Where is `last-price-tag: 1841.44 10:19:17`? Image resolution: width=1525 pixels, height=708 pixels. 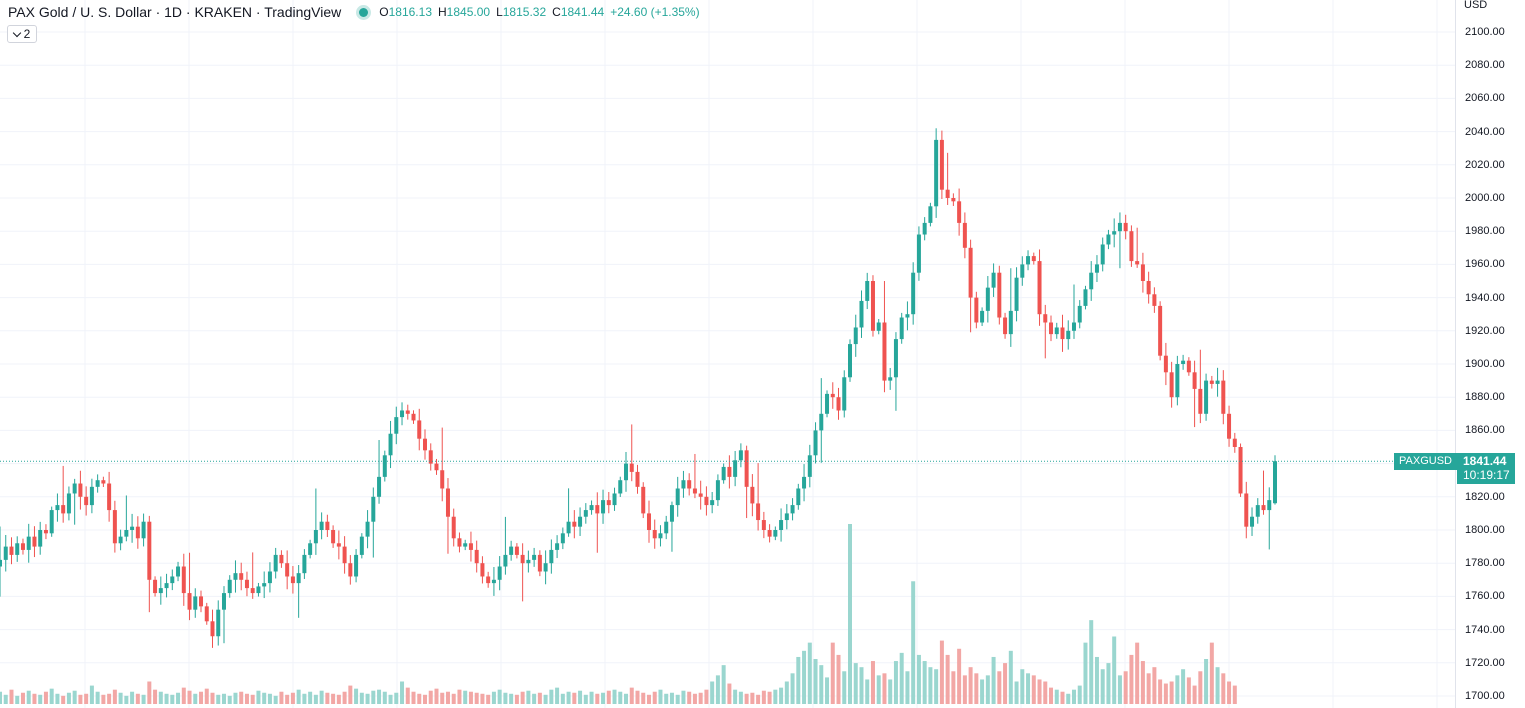 last-price-tag: 1841.44 10:19:17 is located at coordinates (1486, 468).